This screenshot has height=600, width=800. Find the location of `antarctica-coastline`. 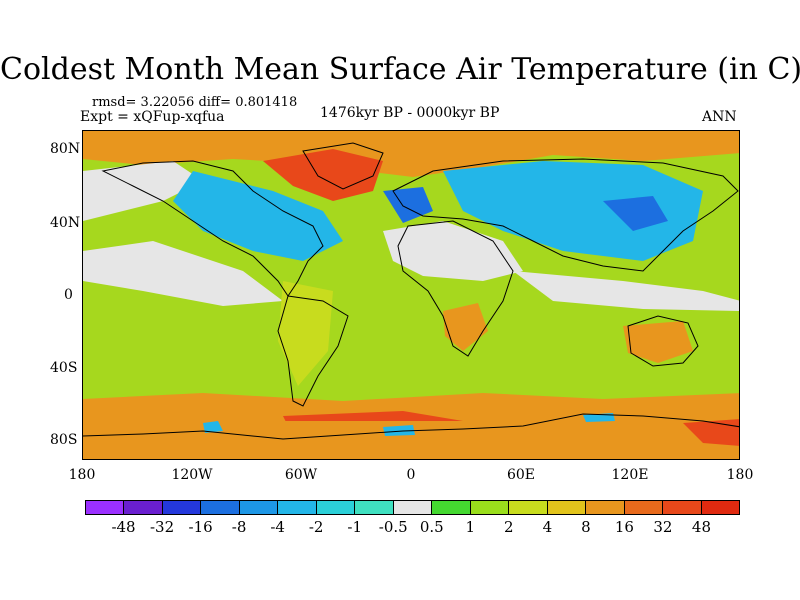

antarctica-coastline is located at coordinates (411, 426).